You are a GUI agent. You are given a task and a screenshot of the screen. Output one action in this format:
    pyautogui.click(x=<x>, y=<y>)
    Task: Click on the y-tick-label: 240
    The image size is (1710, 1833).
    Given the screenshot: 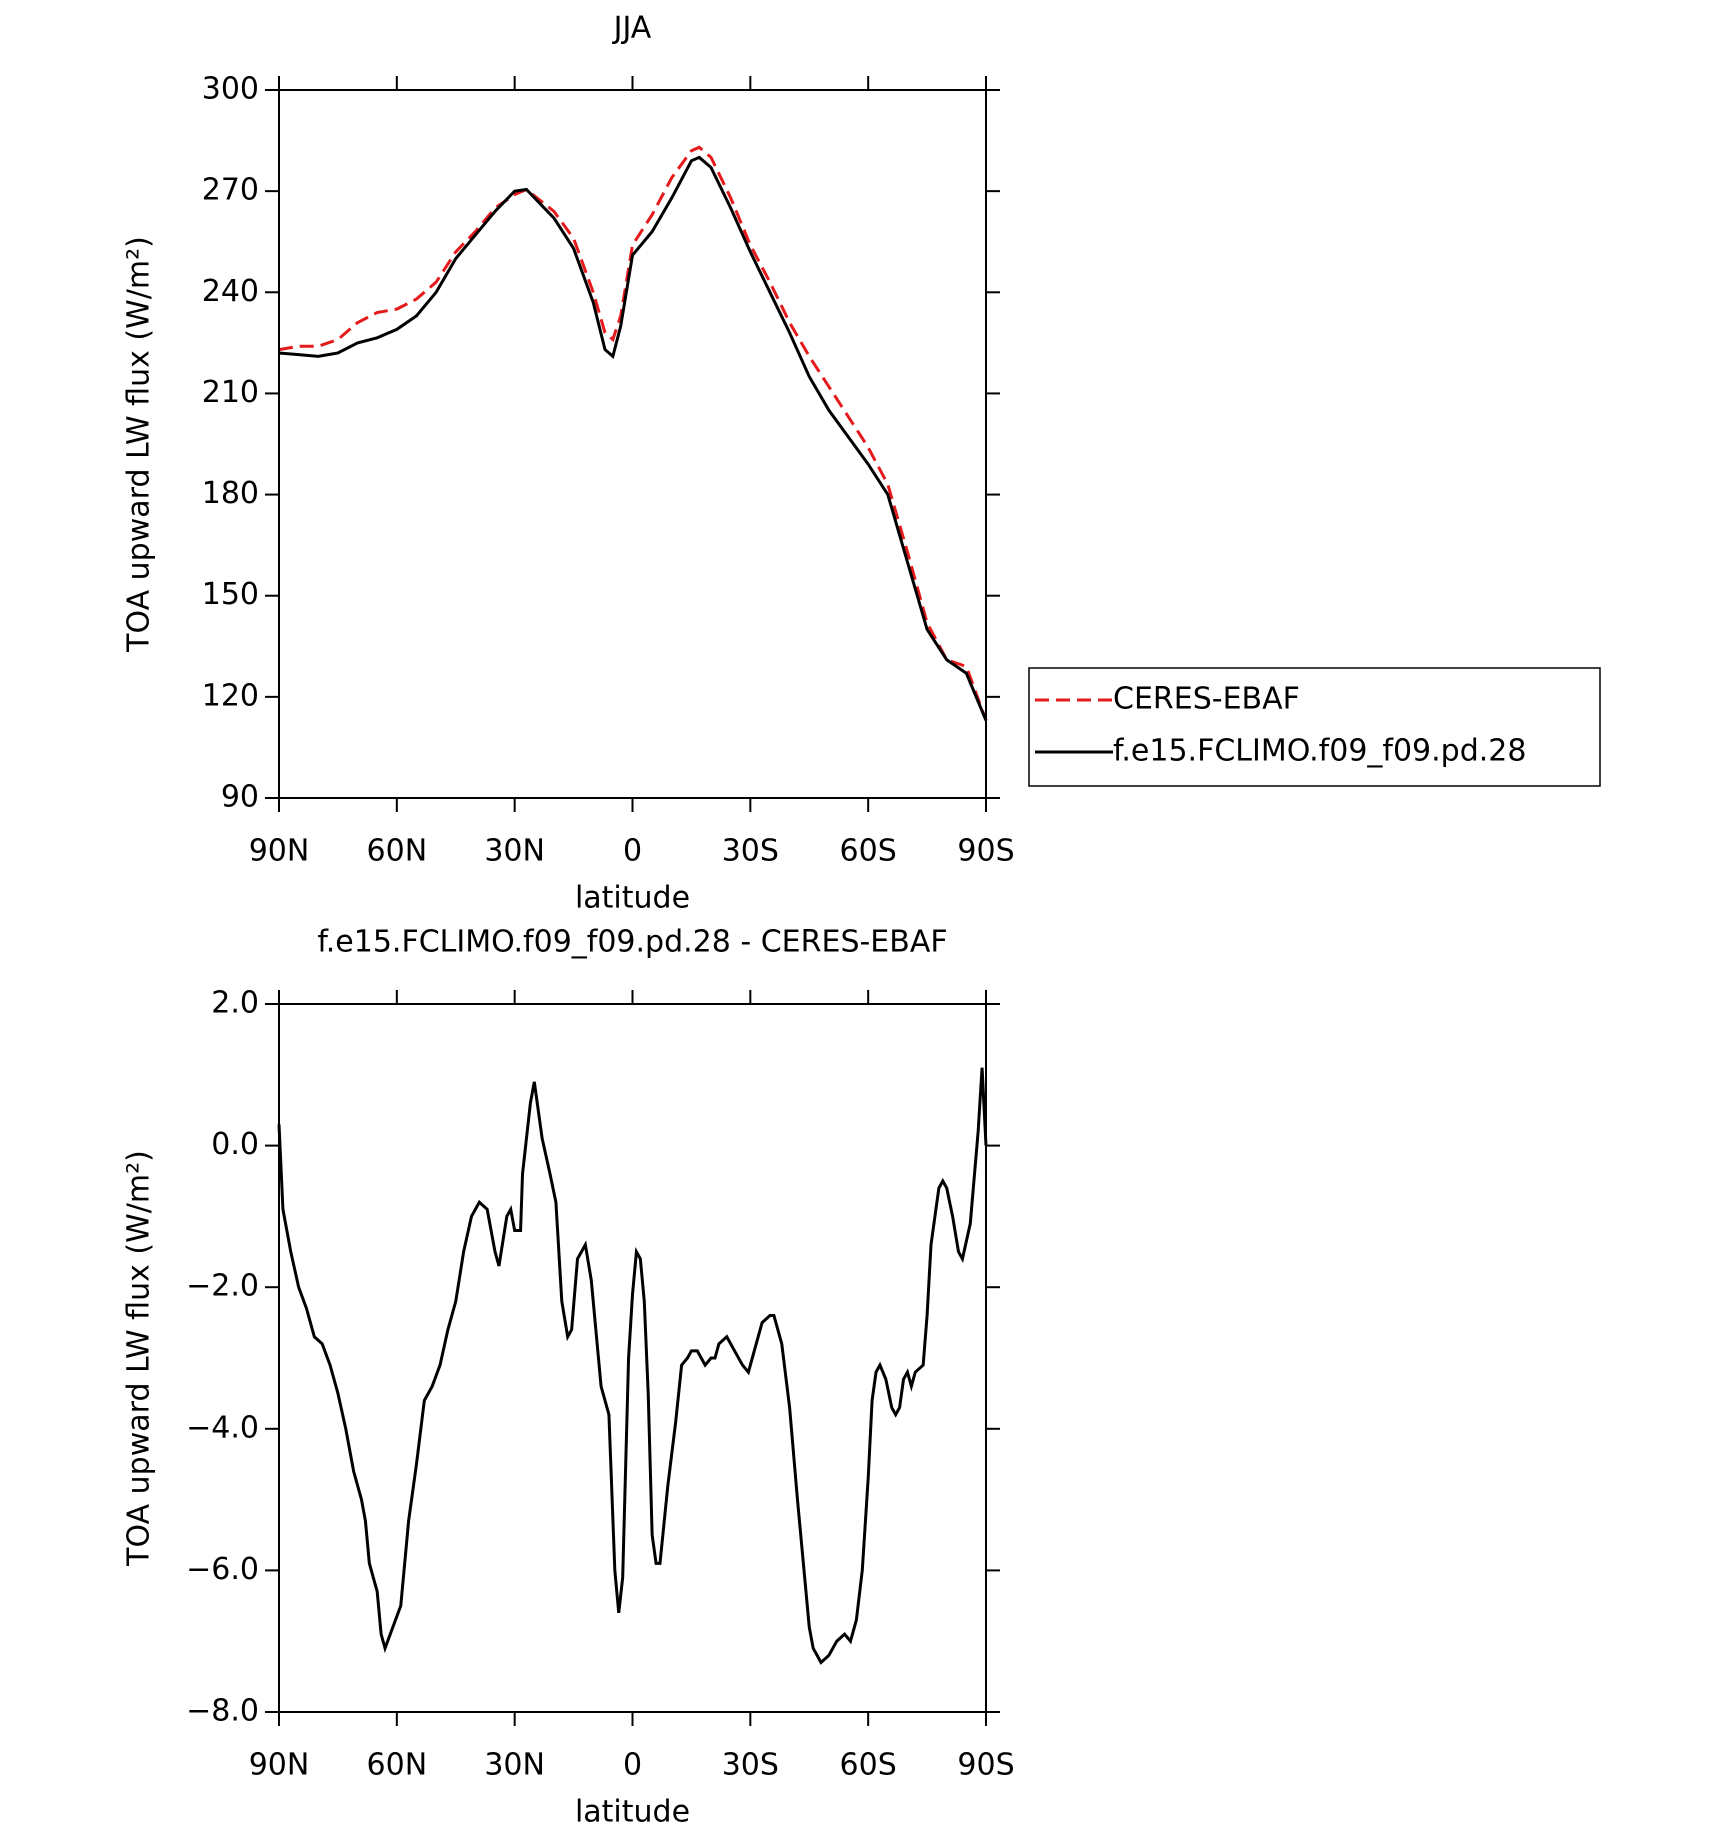 What is the action you would take?
    pyautogui.click(x=230, y=291)
    